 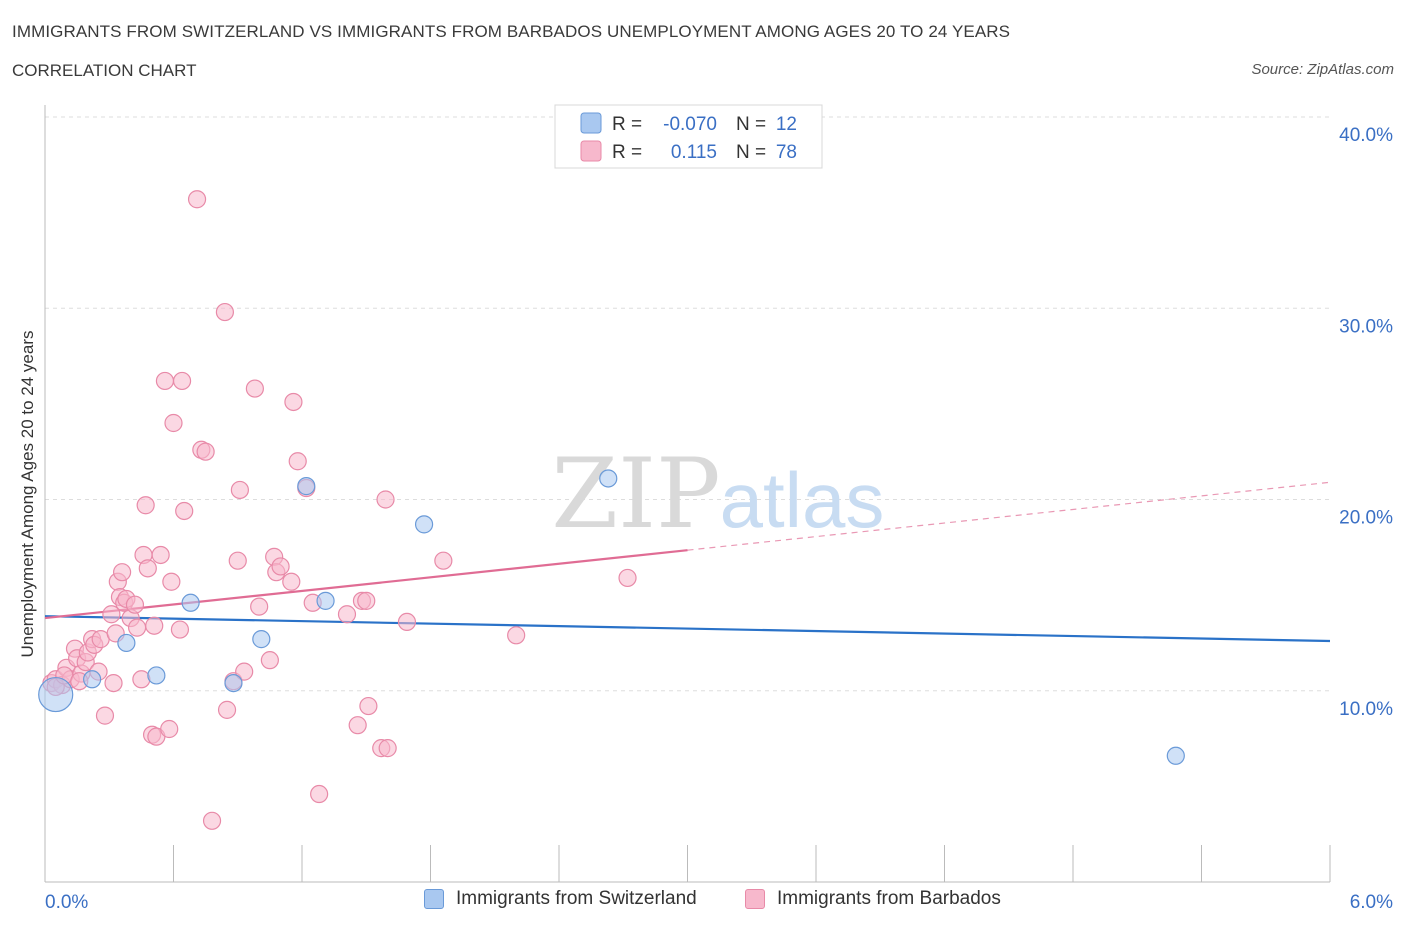 I want to click on legend-bottom-swatch-barbados, so click(x=755, y=899).